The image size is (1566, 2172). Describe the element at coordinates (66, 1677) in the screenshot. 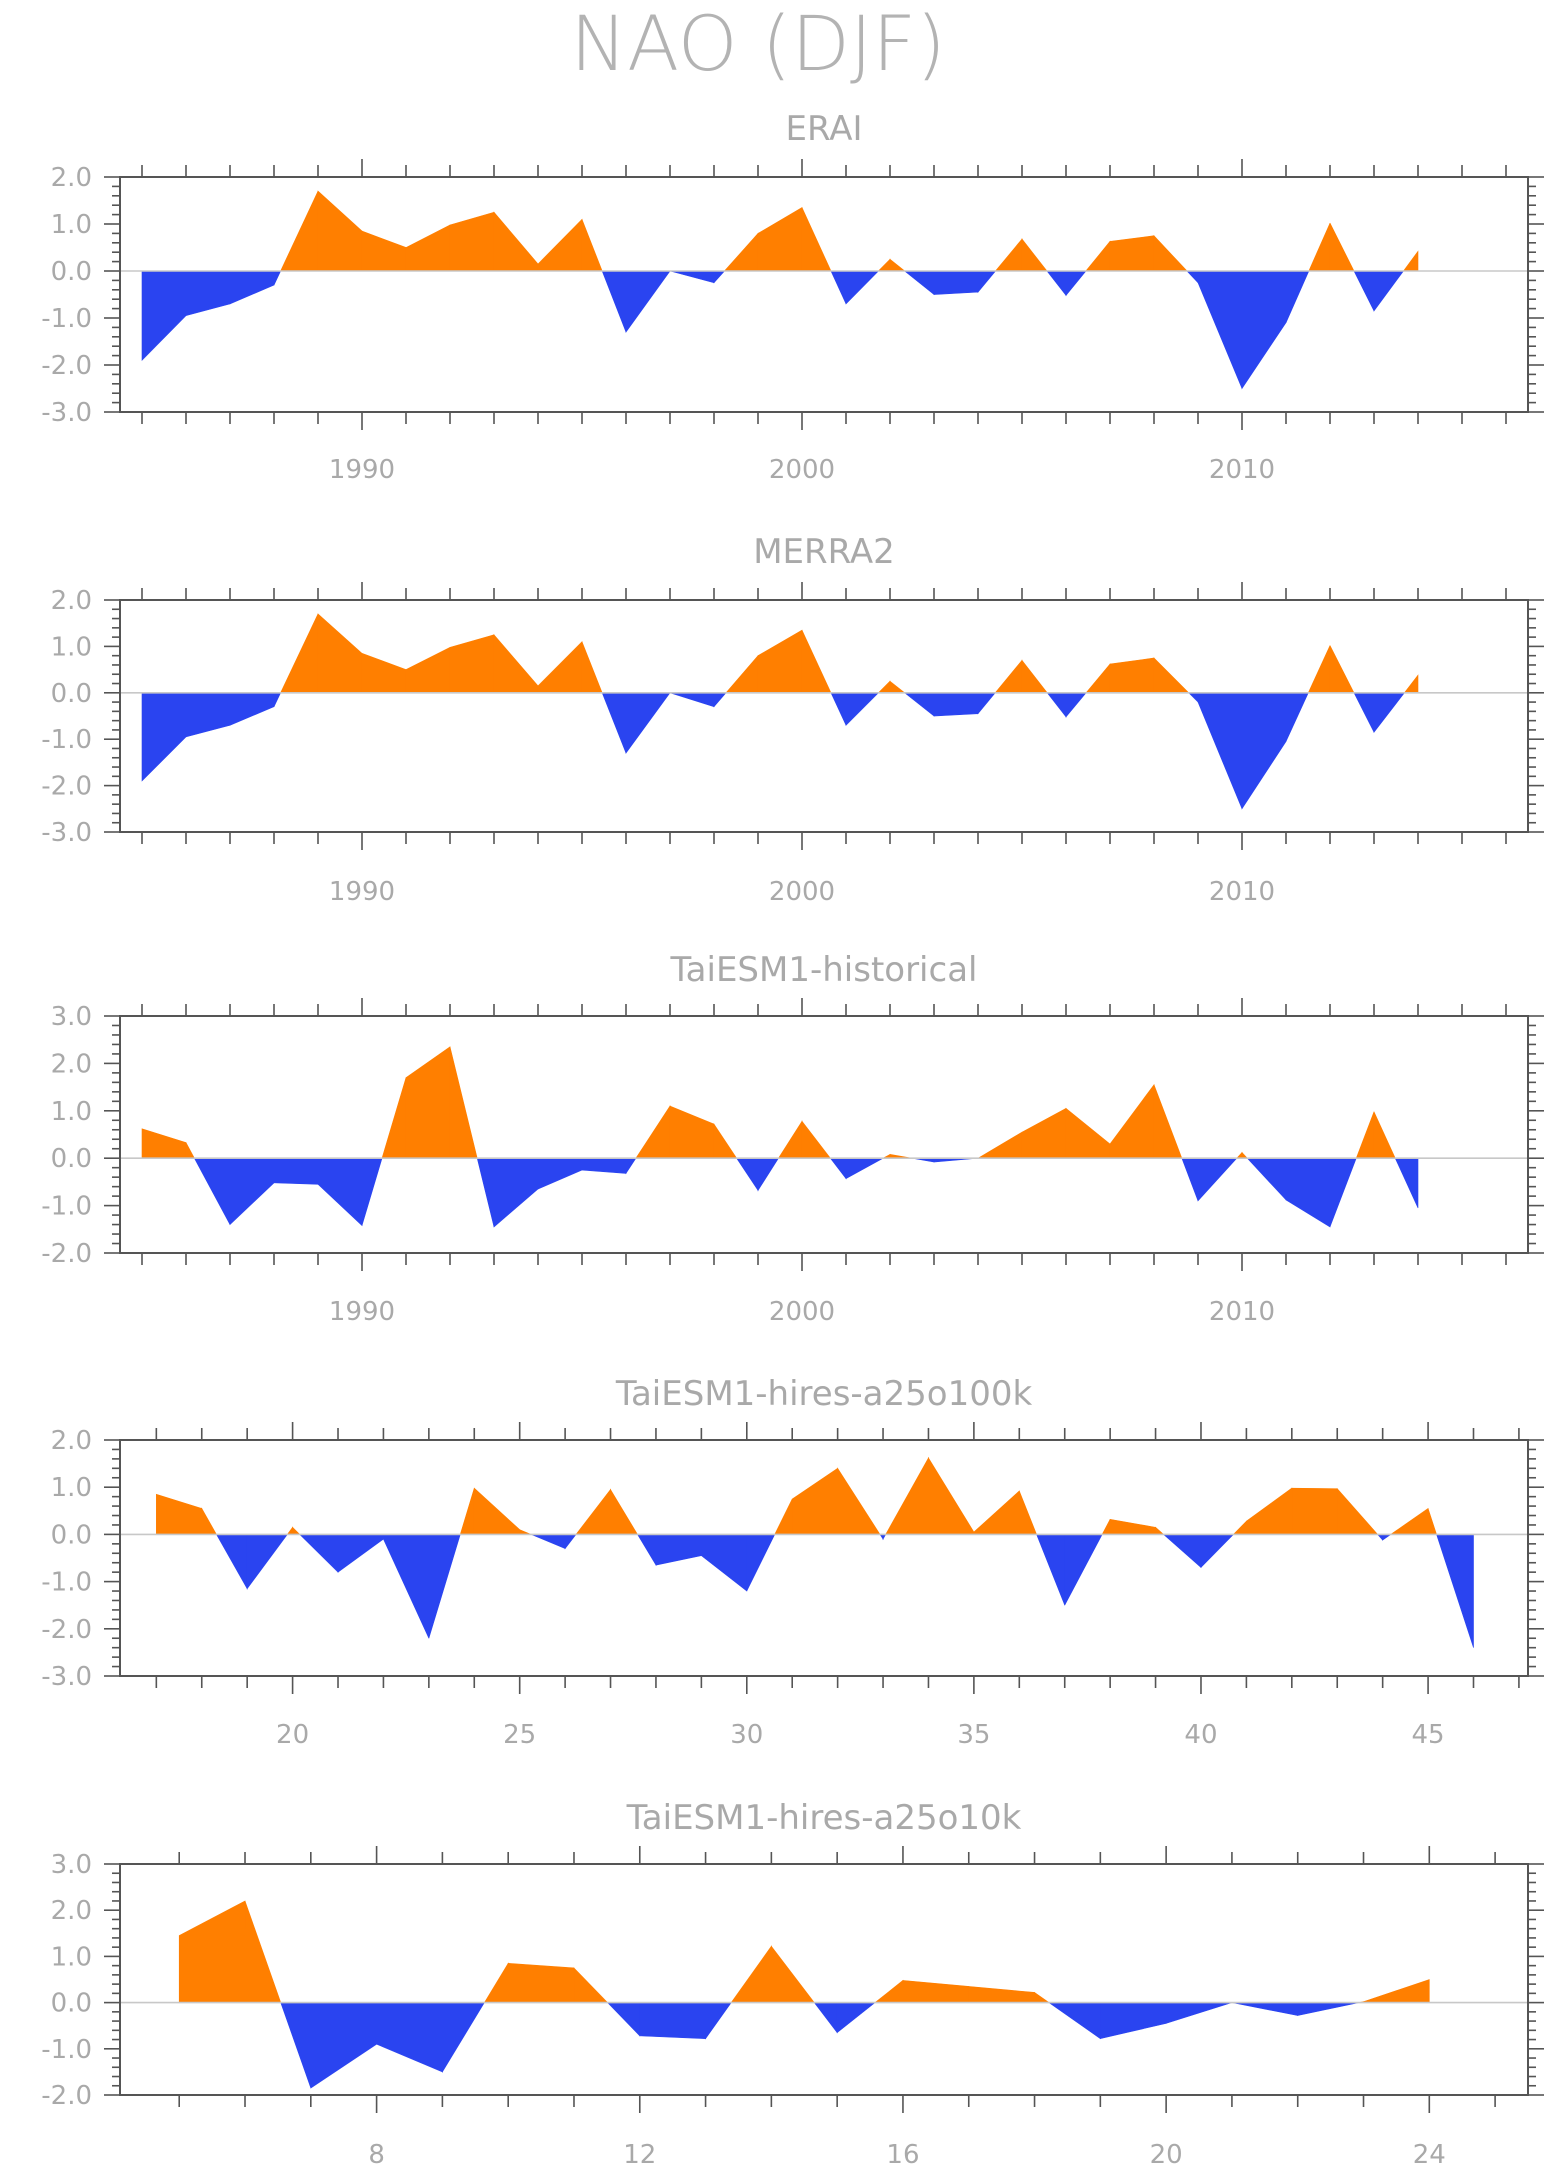

I see `y-tick-label: -3.0` at that location.